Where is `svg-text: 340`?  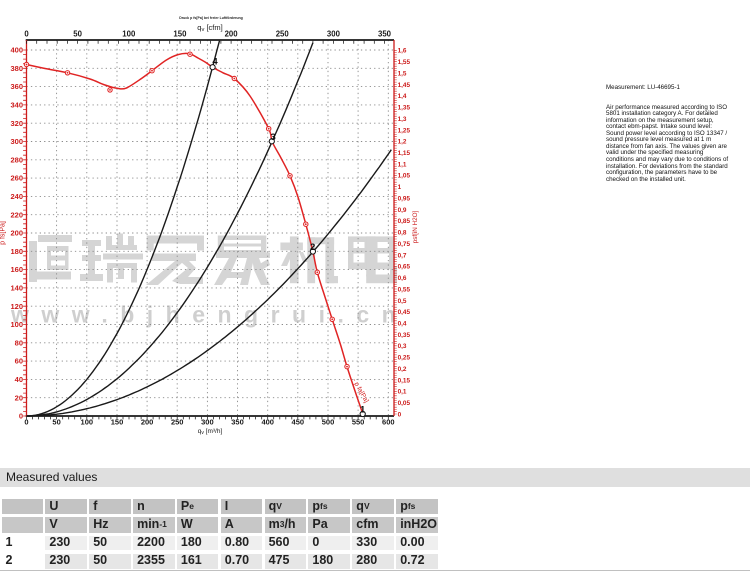 svg-text: 340 is located at coordinates (16, 105).